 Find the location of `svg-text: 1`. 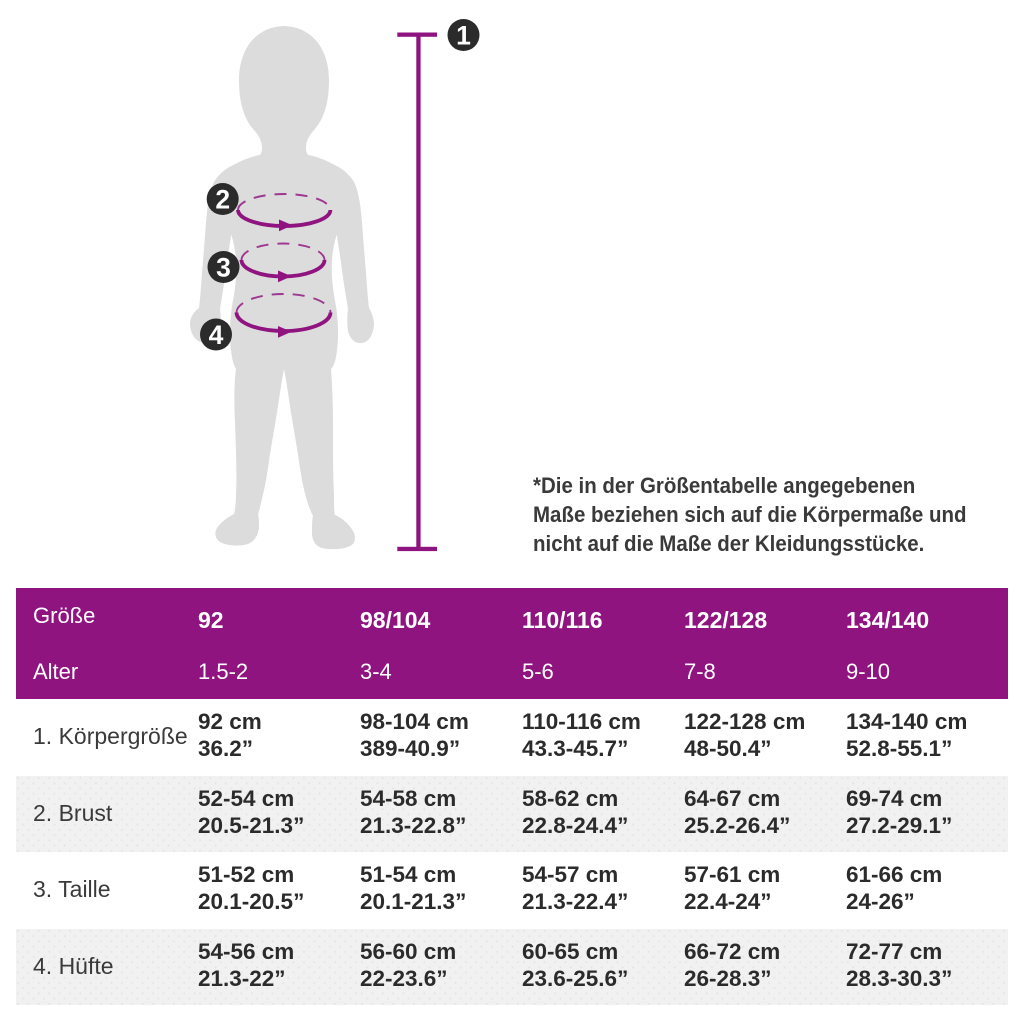

svg-text: 1 is located at coordinates (463, 35).